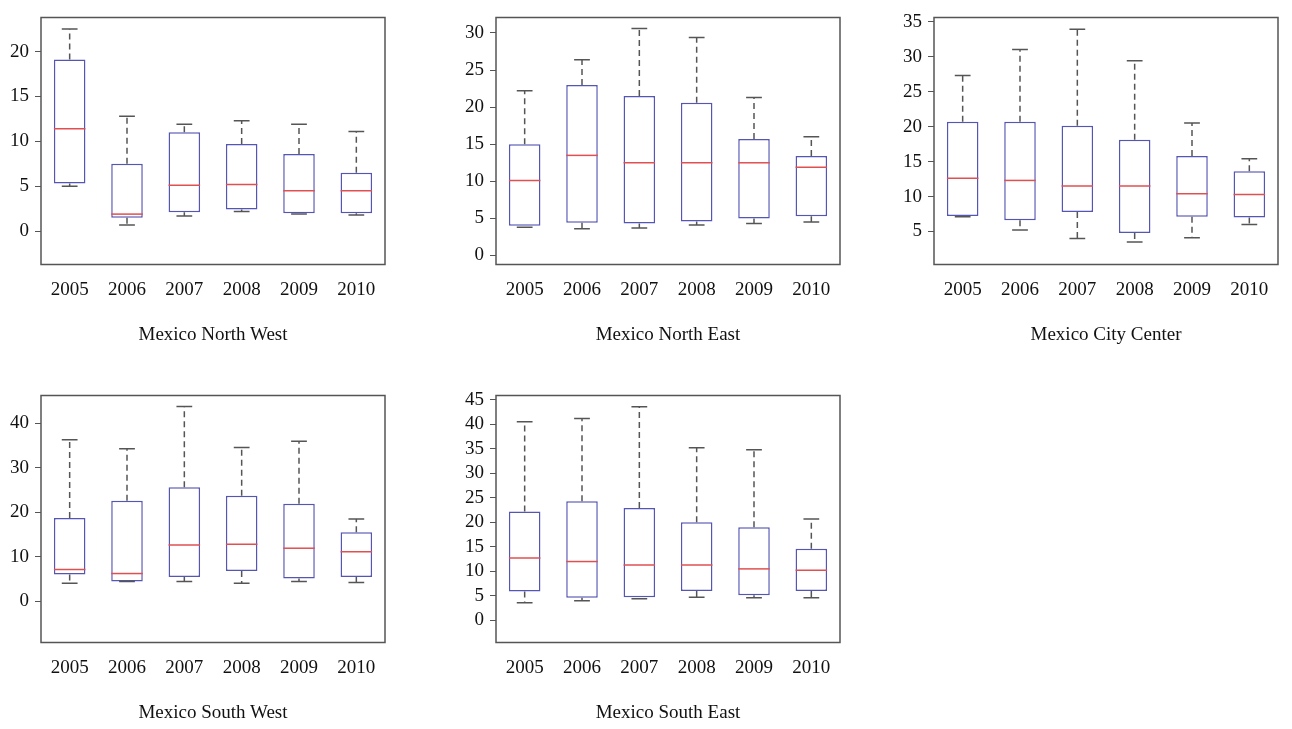 Image resolution: width=1292 pixels, height=729 pixels. I want to click on x-axis-title: Mexico South West, so click(213, 711).